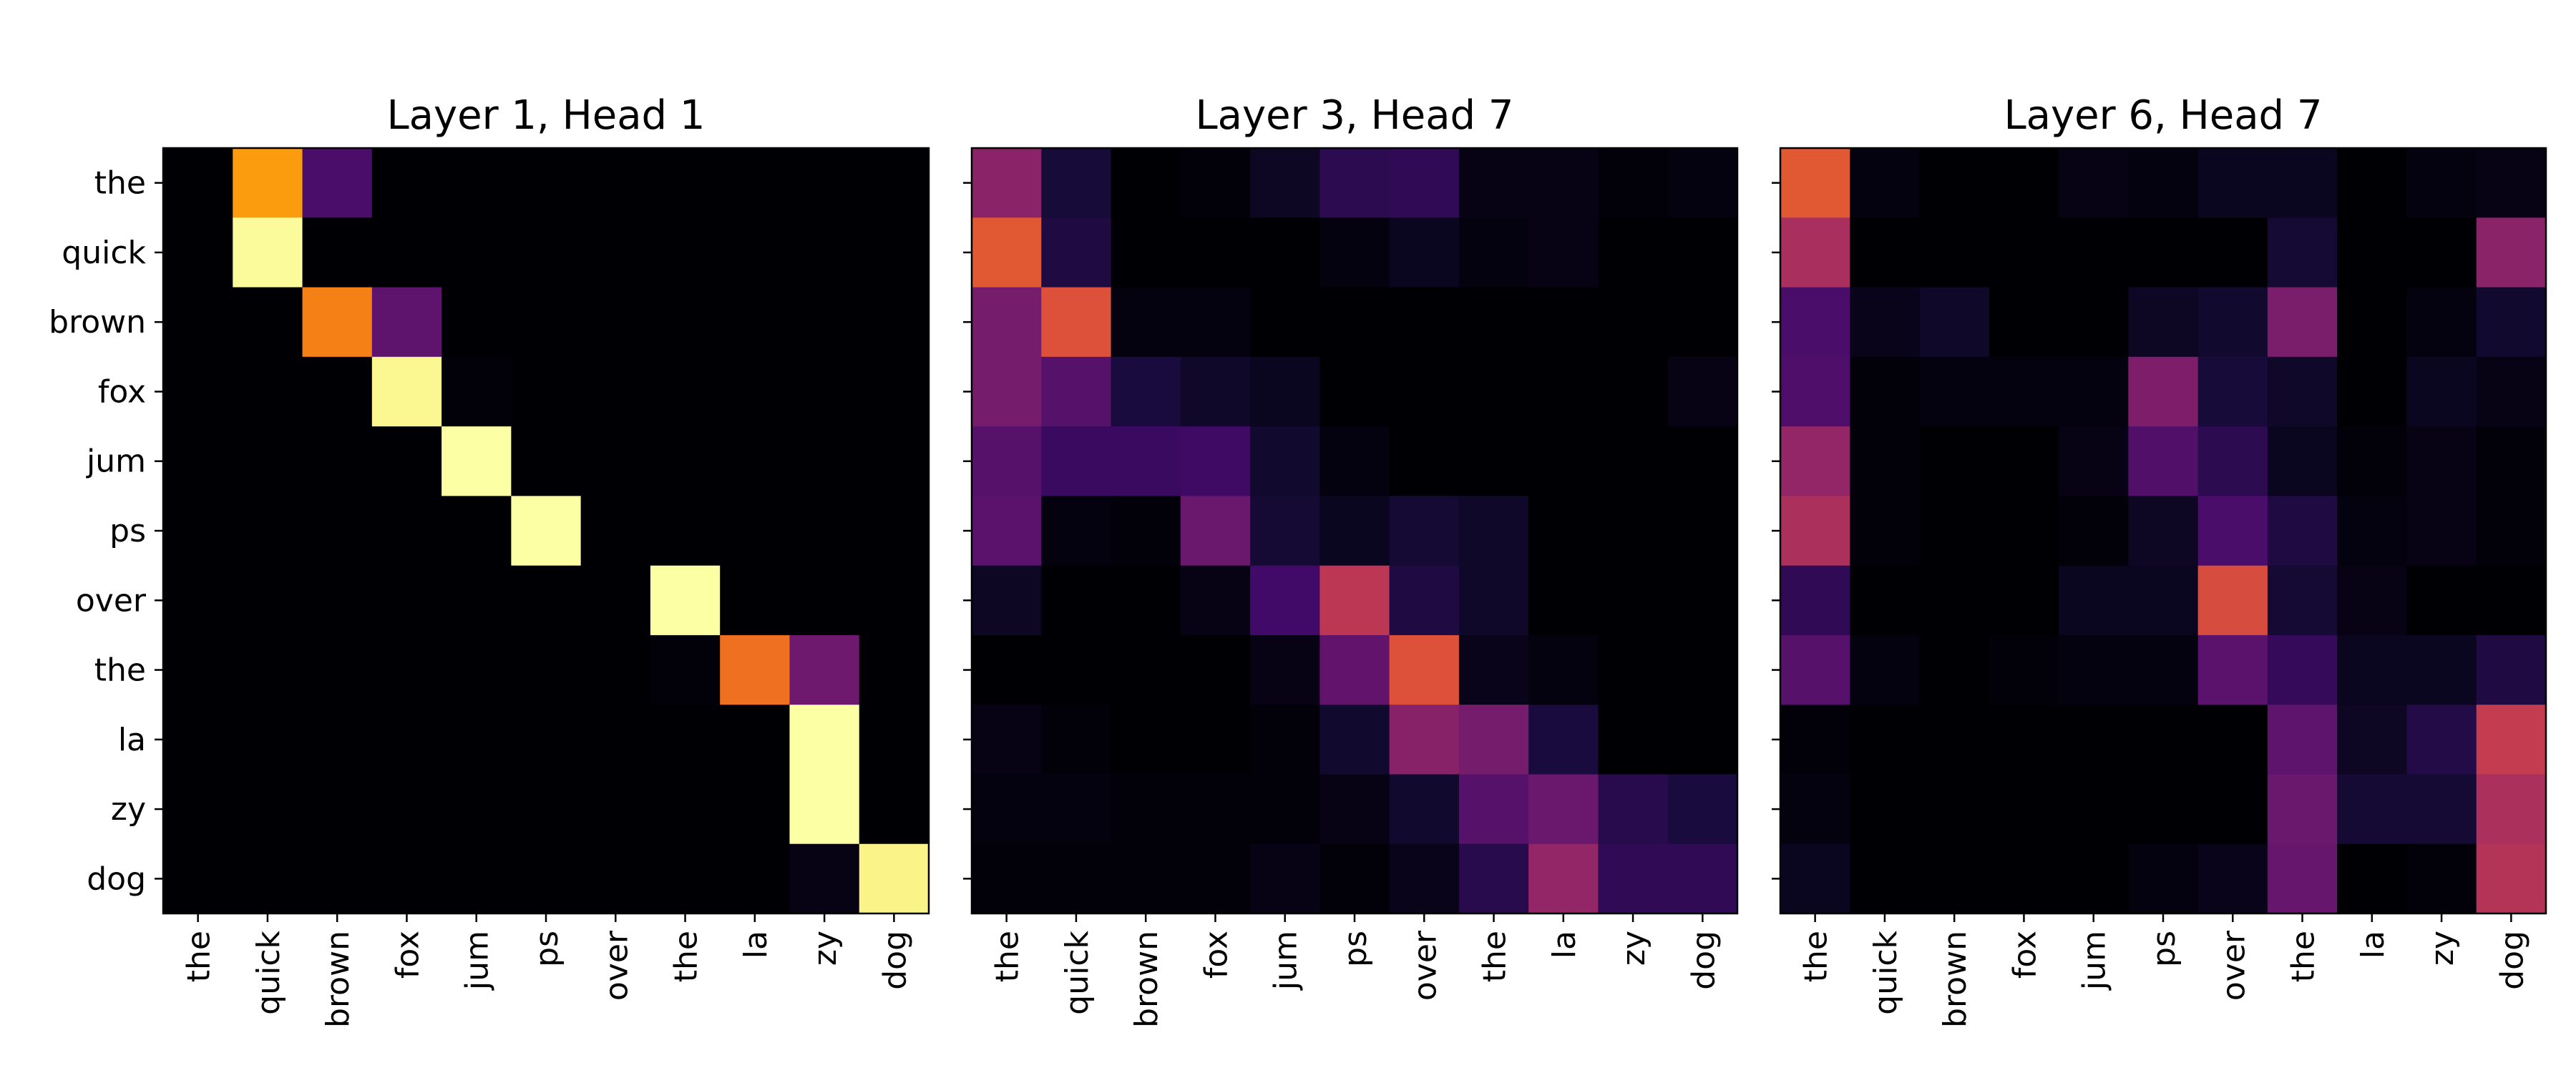  I want to click on x-tick-label: jum, so click(2095, 961).